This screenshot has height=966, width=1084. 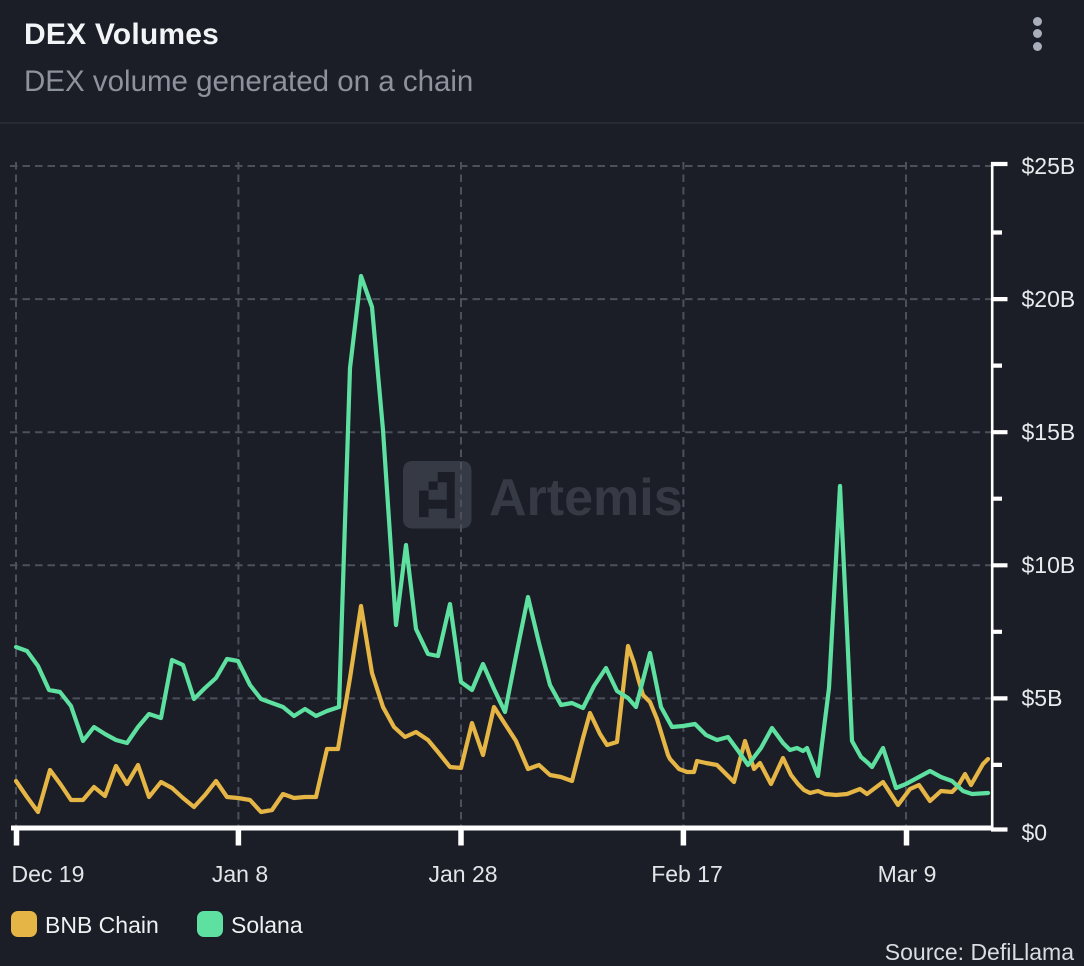 I want to click on svg-text: $0, so click(x=1035, y=833).